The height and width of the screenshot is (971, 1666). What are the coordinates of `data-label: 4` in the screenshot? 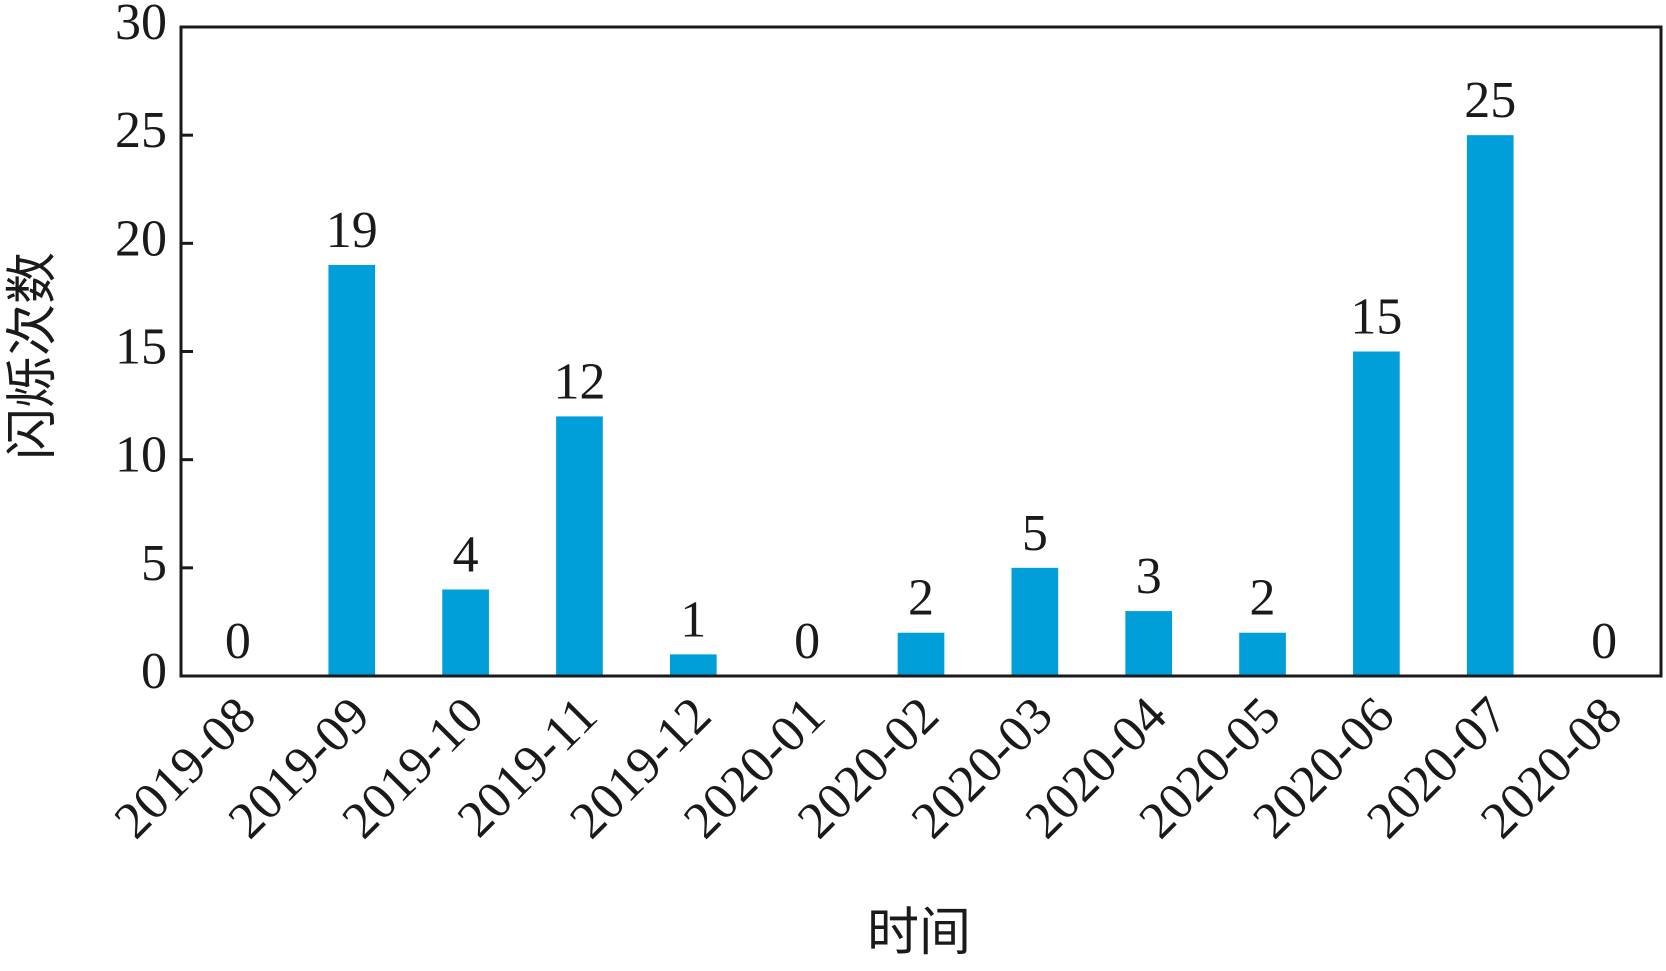 It's located at (466, 554).